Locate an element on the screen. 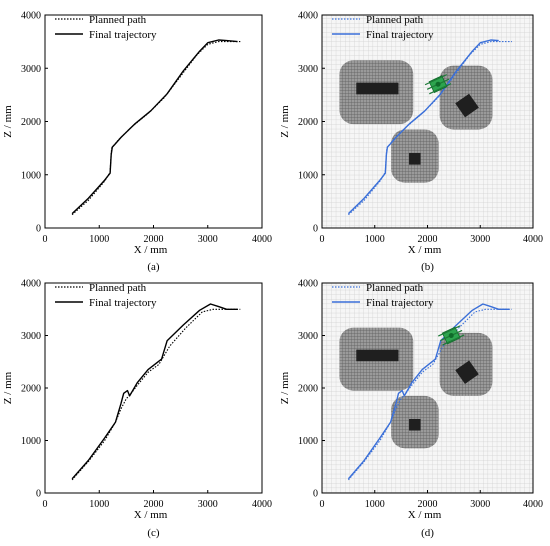 The image size is (550, 546). panel-label: (b) is located at coordinates (427, 267).